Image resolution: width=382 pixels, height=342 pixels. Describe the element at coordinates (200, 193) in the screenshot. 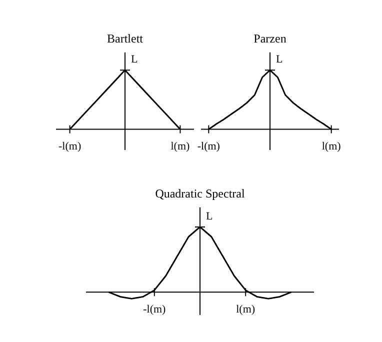

I see `chart-title: Quadratic Spectral` at that location.